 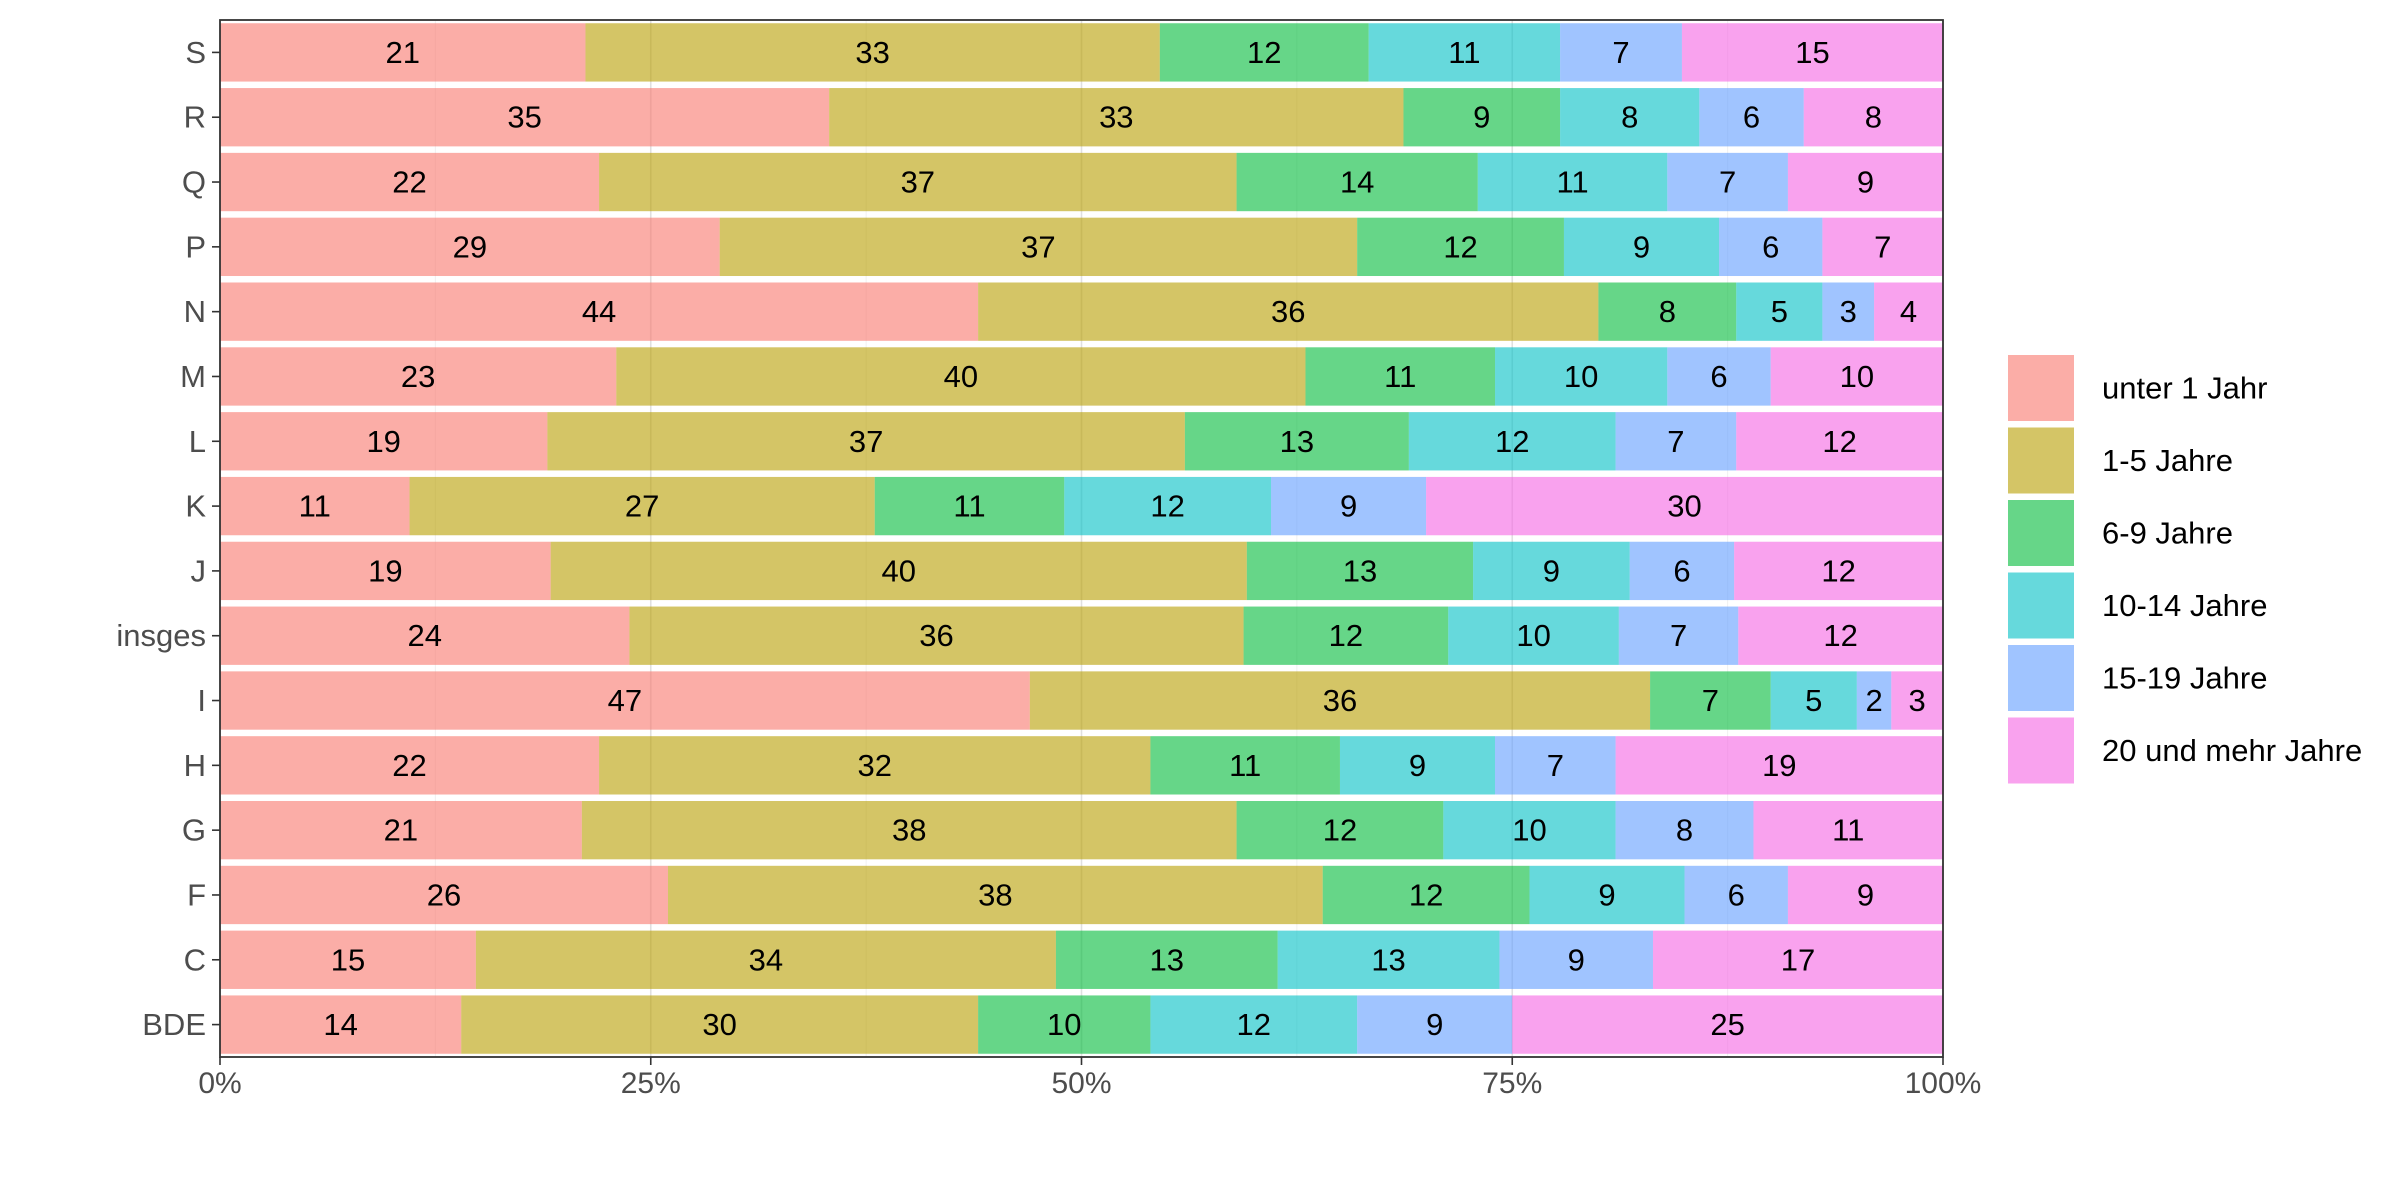 I want to click on legend-label: 20 und mehr Jahre, so click(x=2232, y=750).